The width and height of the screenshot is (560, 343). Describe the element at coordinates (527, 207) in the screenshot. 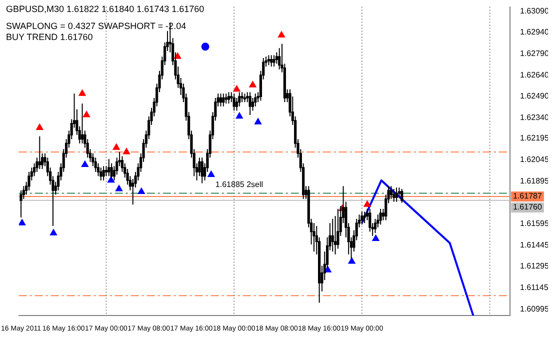

I see `ref-line-label: 1.61760` at that location.